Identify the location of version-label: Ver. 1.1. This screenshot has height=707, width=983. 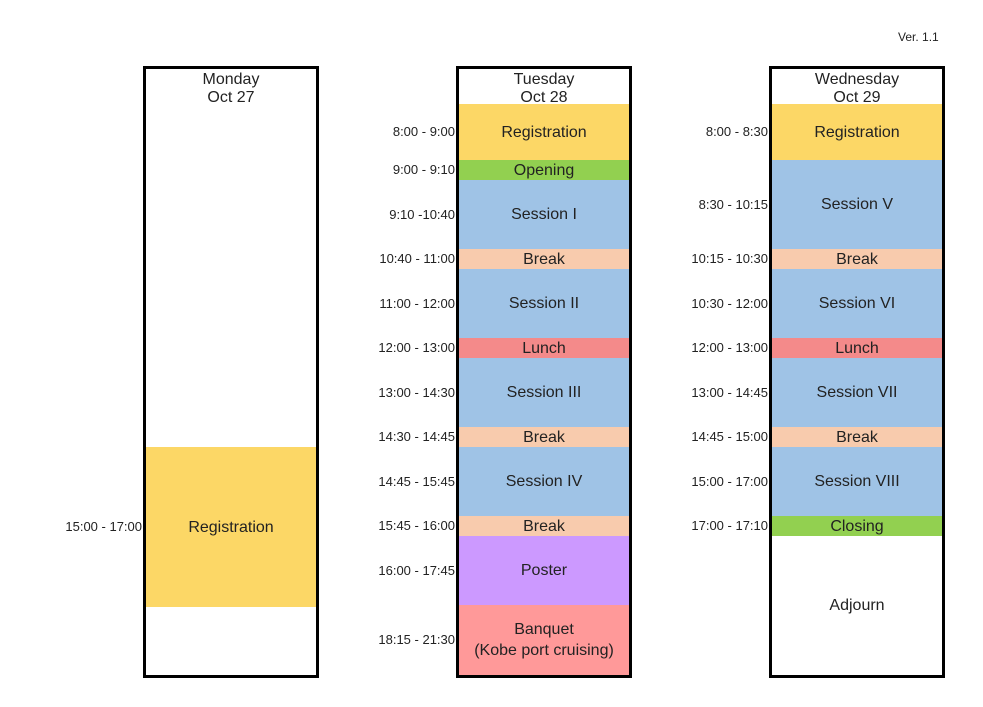
(918, 37).